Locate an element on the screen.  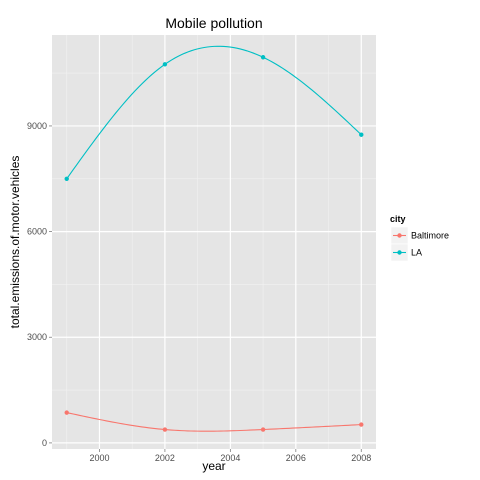
chart-title: Mobile pollution is located at coordinates (213, 23).